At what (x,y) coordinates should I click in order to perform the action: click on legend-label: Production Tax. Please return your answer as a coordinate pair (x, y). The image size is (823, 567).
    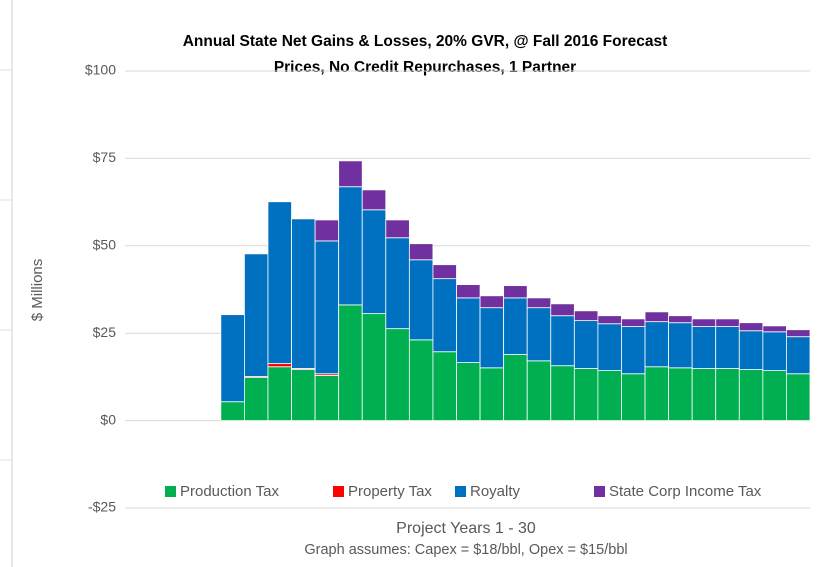
    Looking at the image, I should click on (229, 491).